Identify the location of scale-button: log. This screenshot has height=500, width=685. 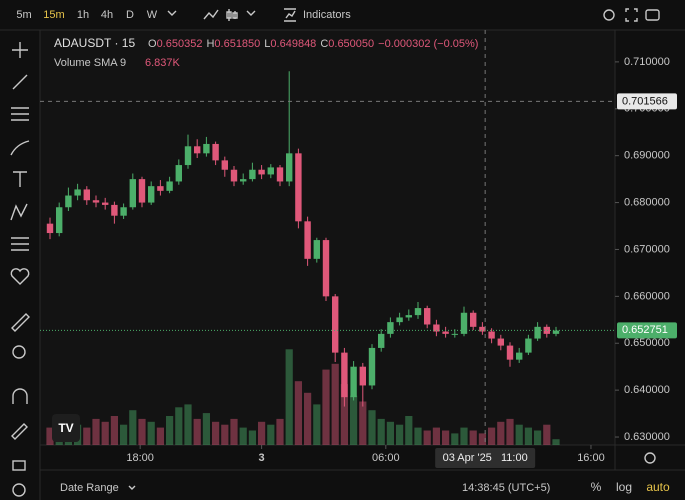
(624, 487).